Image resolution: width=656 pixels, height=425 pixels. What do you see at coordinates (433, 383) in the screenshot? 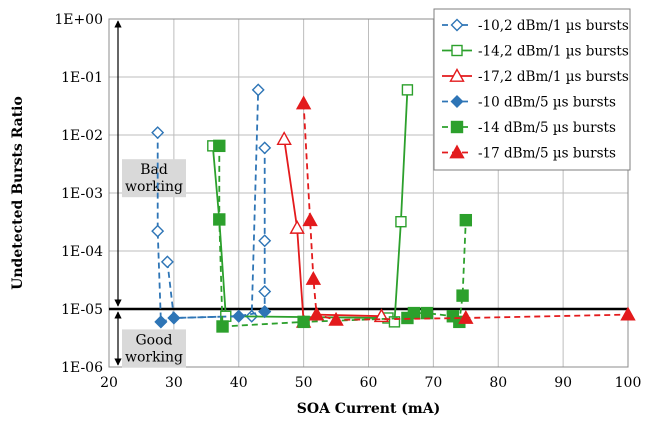
I see `x-tick-label: 70` at bounding box center [433, 383].